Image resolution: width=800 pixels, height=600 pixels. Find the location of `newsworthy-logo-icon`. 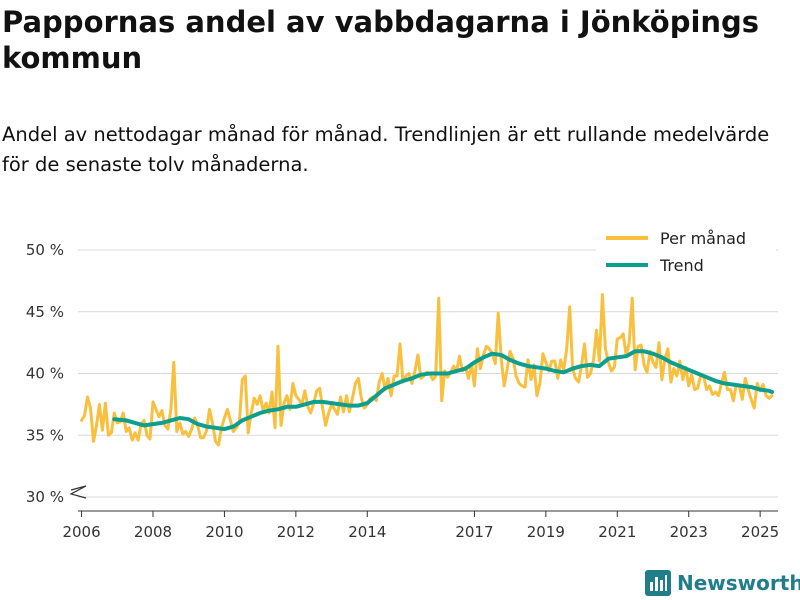

newsworthy-logo-icon is located at coordinates (658, 583).